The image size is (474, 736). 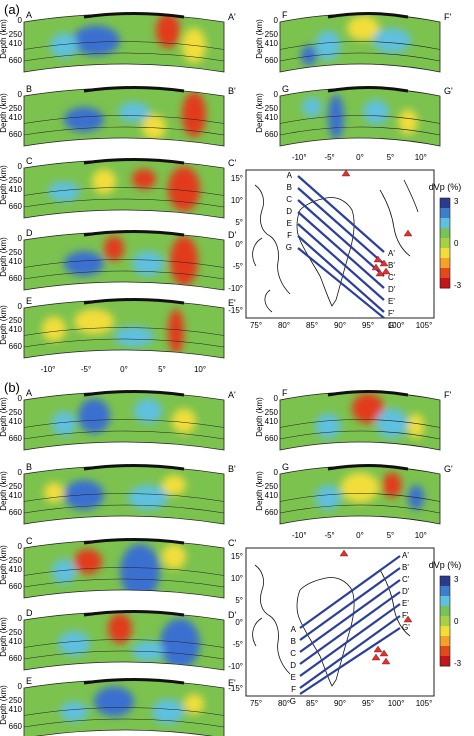 I want to click on section-start-label: A, so click(x=29, y=15).